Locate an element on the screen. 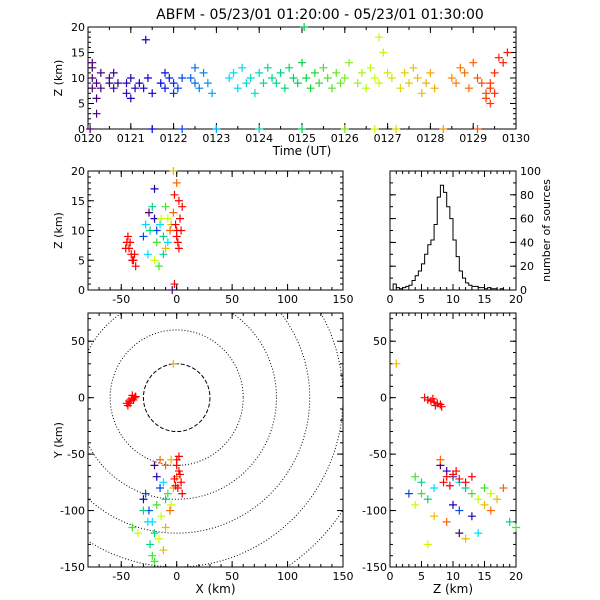 The width and height of the screenshot is (600, 600). y-tick-label: 100 is located at coordinates (530, 171).